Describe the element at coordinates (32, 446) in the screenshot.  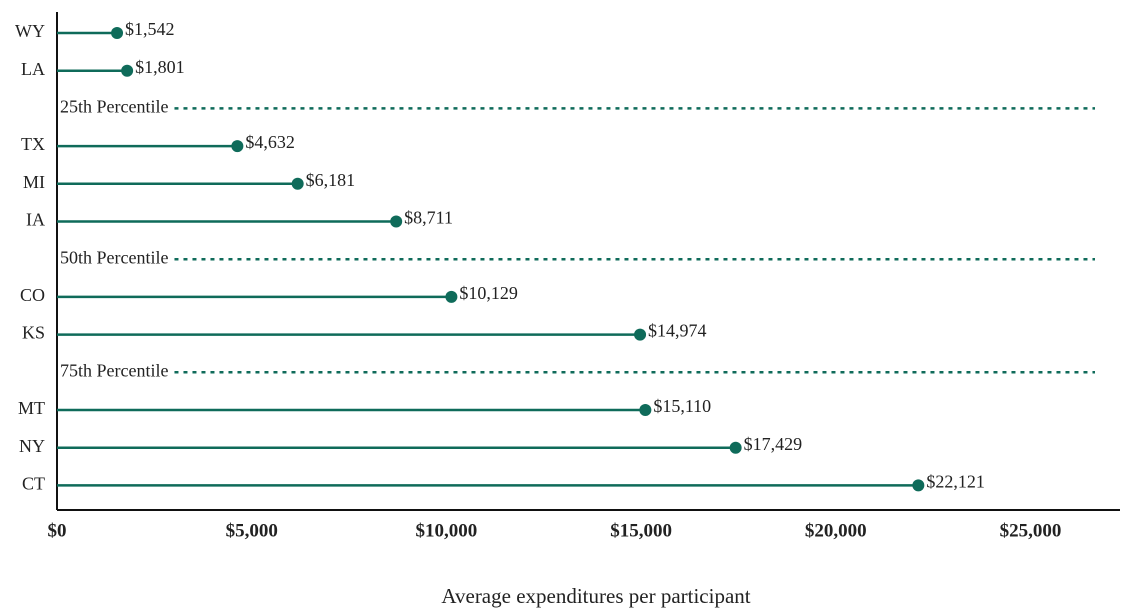
I see `y-tick-label: NY` at that location.